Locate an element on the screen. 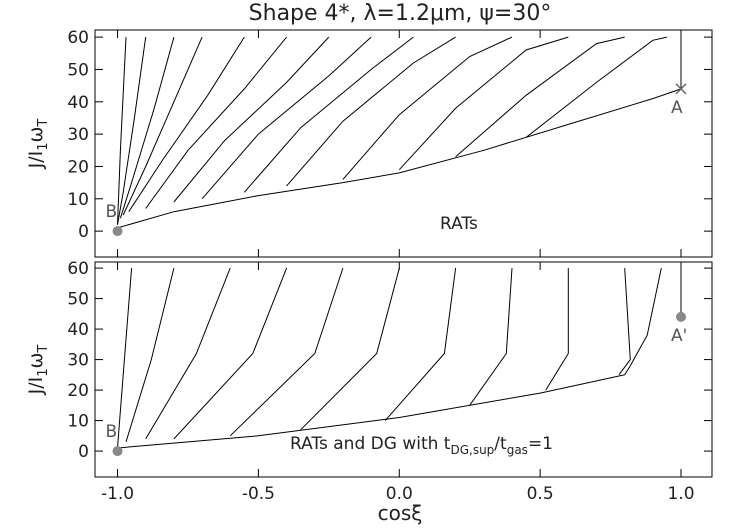  annotation-part: gas is located at coordinates (517, 450).